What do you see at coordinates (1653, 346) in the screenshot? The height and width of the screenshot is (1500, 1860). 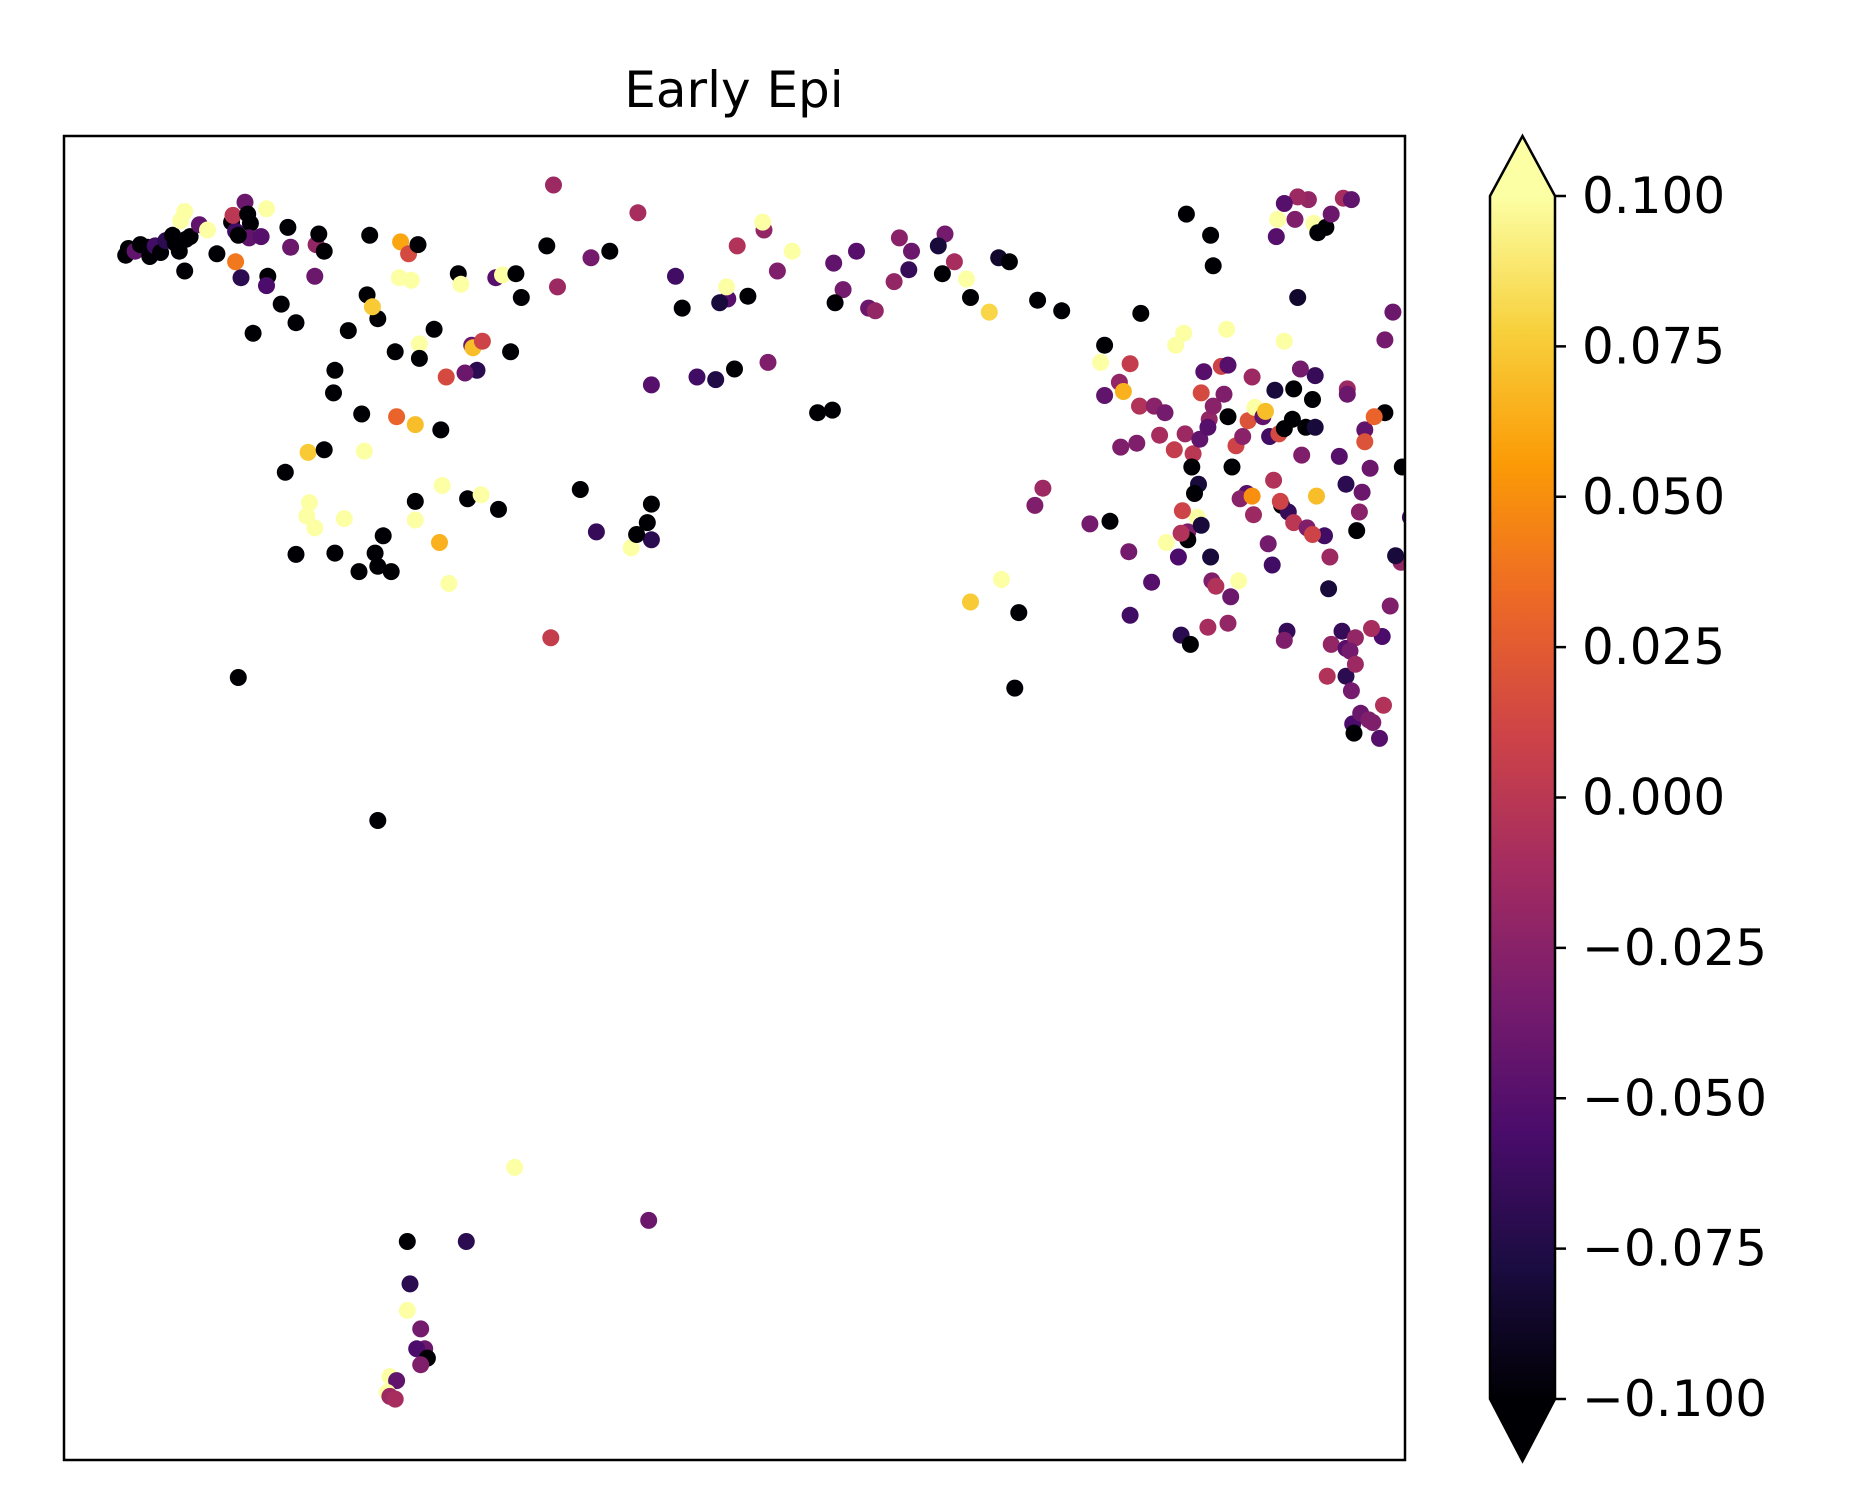 I see `colorbar-tick-label: 0.075` at bounding box center [1653, 346].